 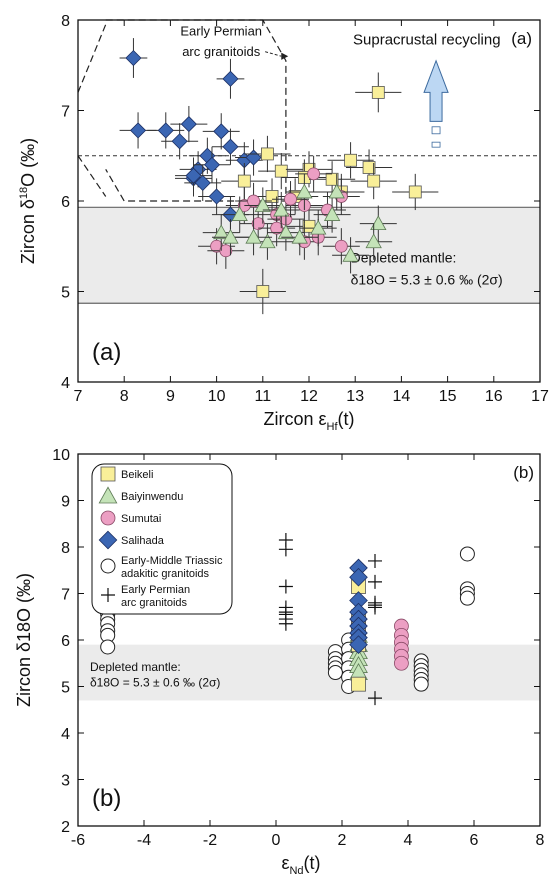 What do you see at coordinates (65, 641) in the screenshot?
I see `b-ytick-label: 6` at bounding box center [65, 641].